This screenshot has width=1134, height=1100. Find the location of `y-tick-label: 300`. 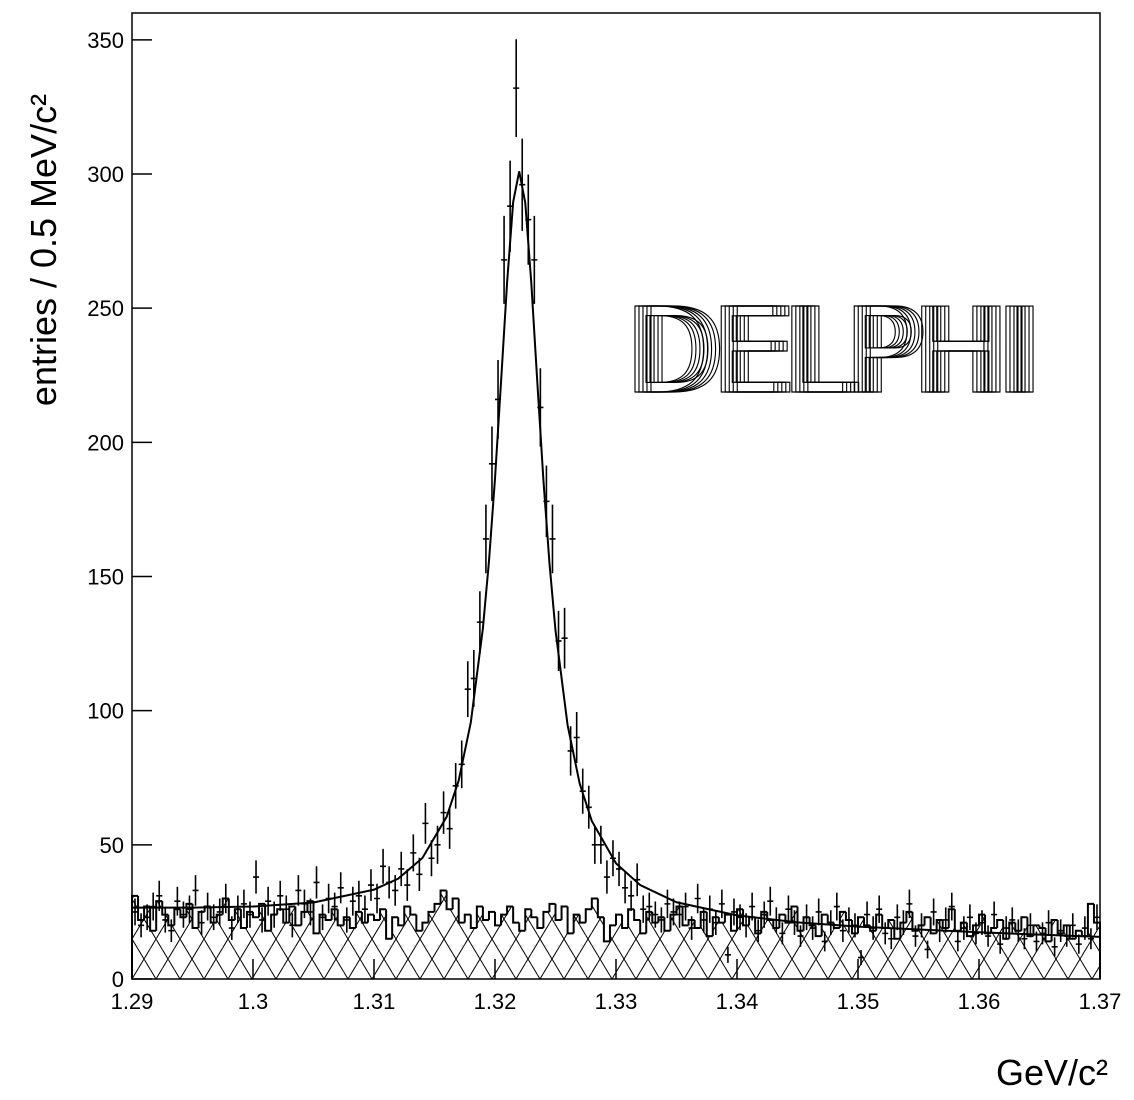

y-tick-label: 300 is located at coordinates (105, 174).